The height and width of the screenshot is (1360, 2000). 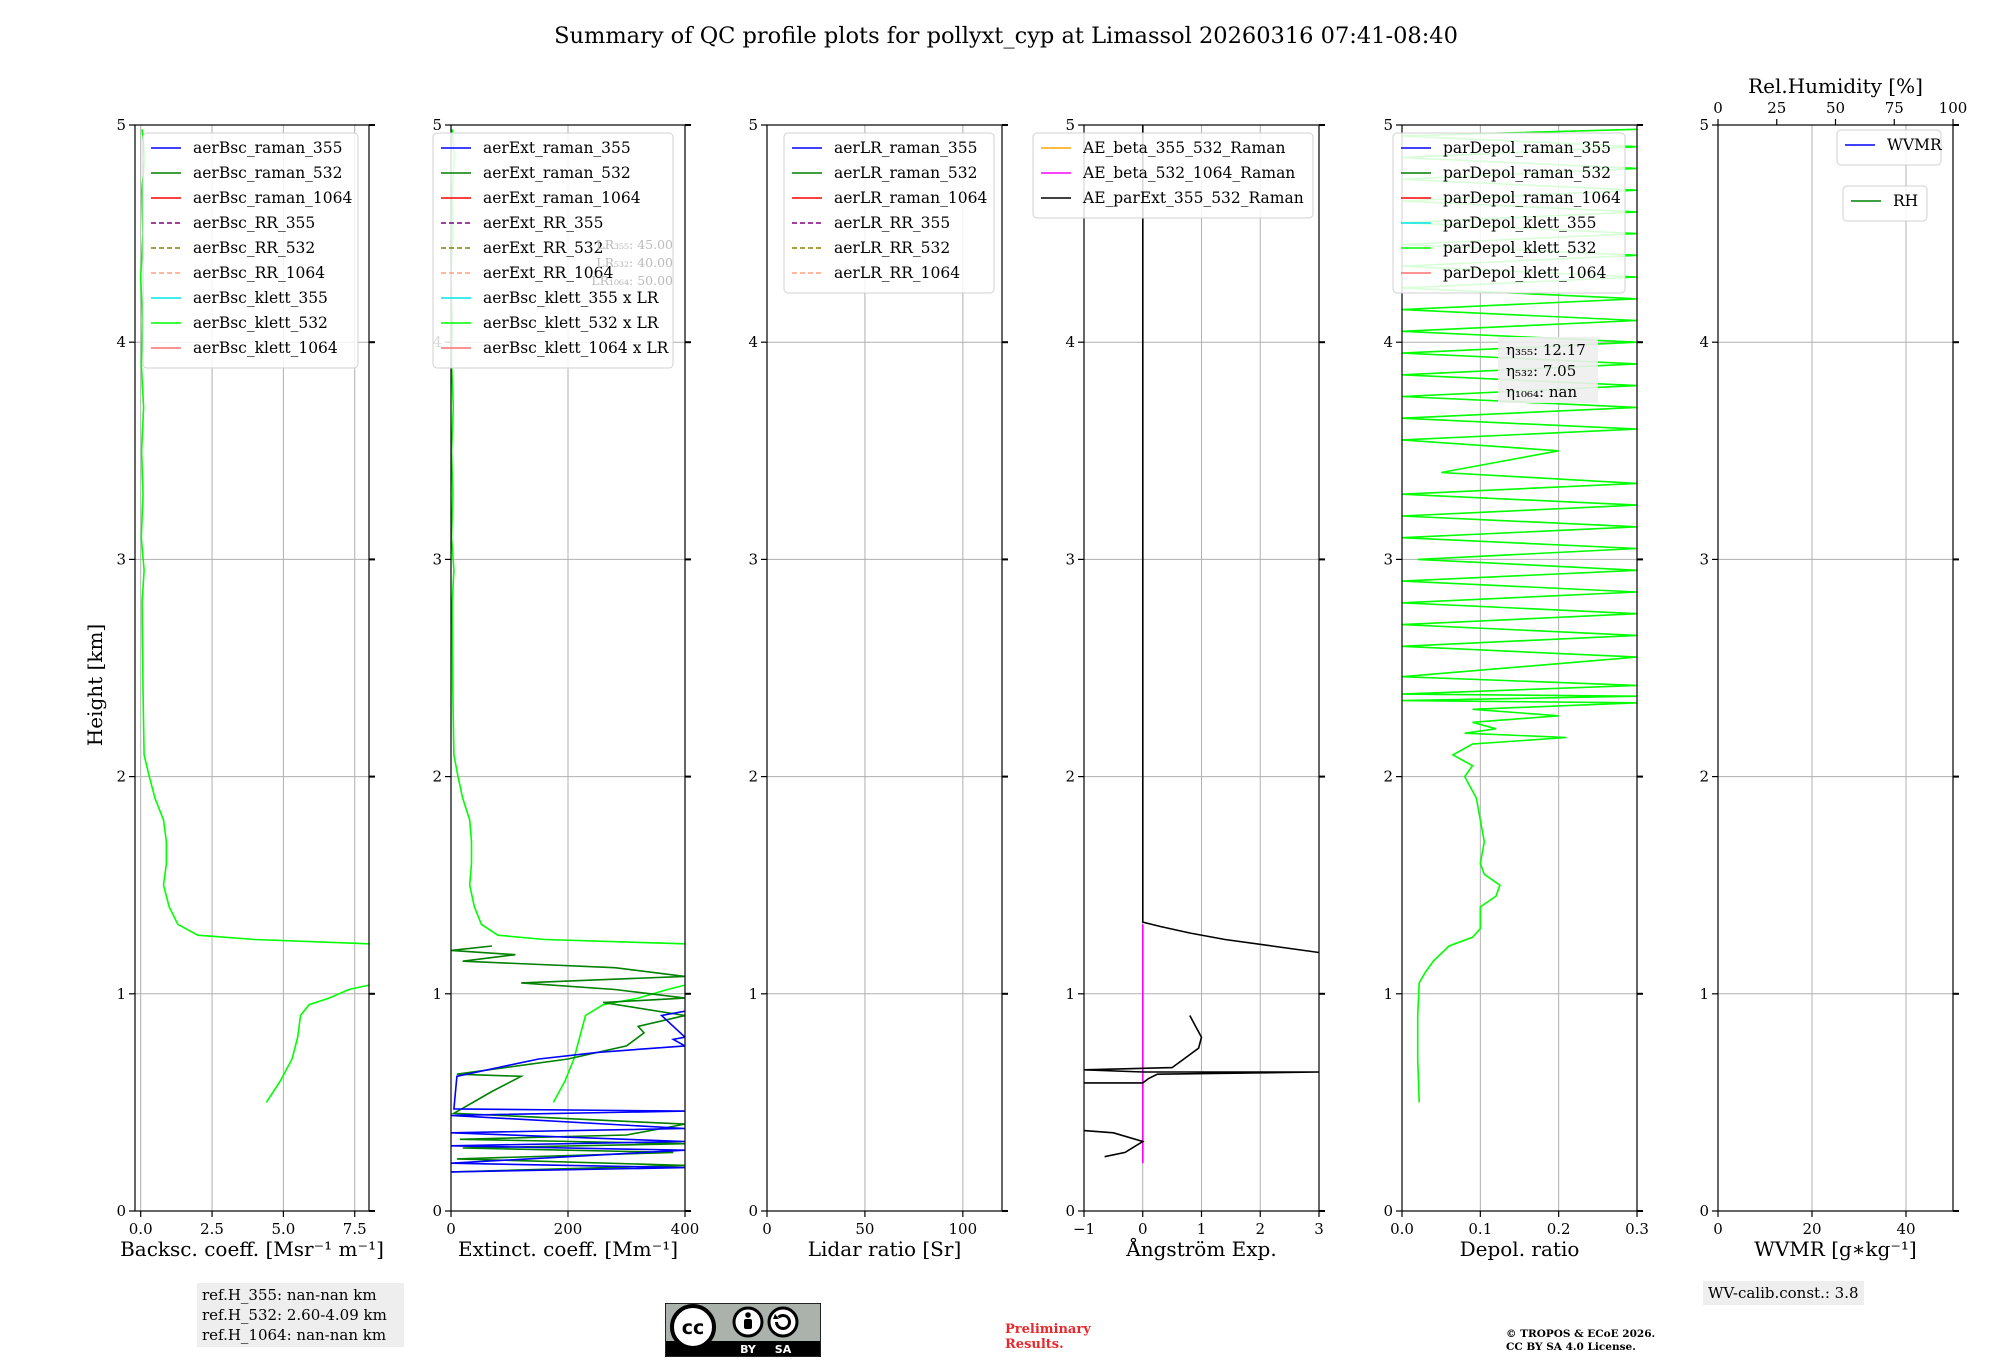 I want to click on legend-label: AE_beta_355_532_Raman, so click(x=1183, y=148).